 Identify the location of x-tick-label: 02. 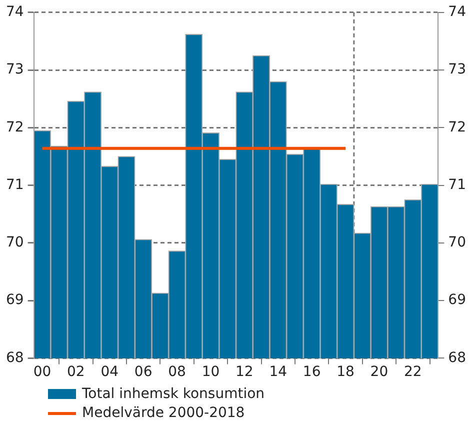
(76, 372).